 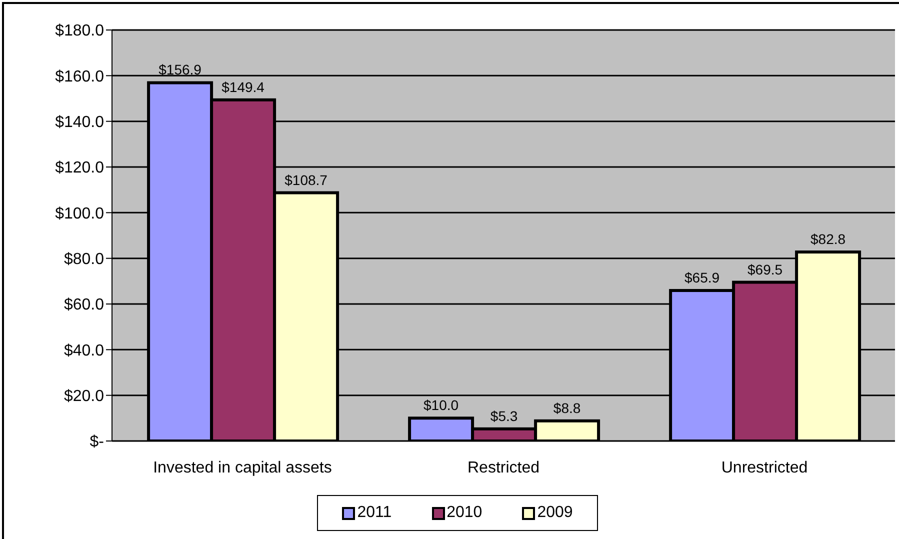 I want to click on data-label: $108.7, so click(x=306, y=180).